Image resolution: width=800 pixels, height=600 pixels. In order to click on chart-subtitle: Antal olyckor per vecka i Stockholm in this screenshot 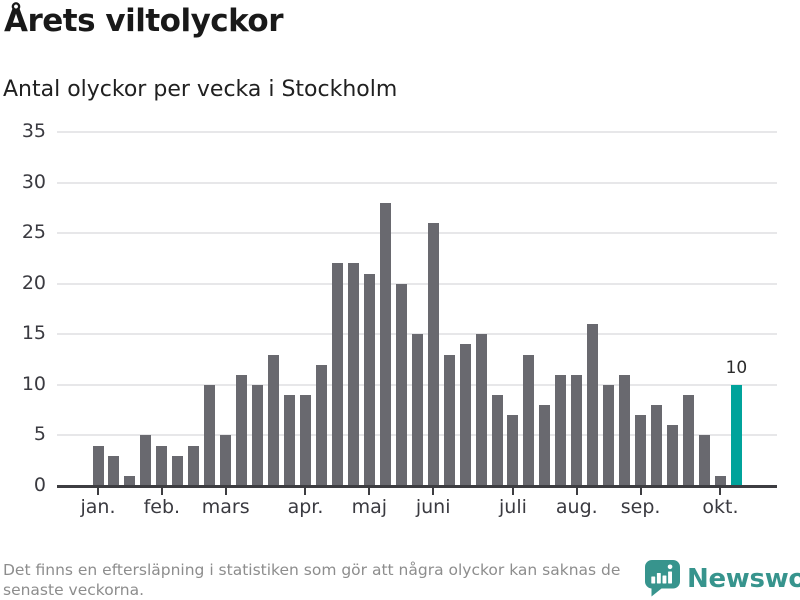, I will do `click(200, 89)`.